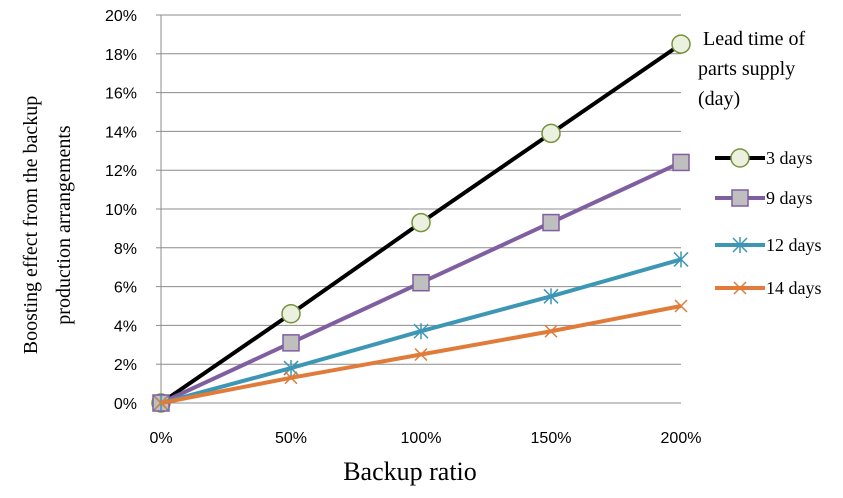 The width and height of the screenshot is (843, 498). I want to click on y-tick-label: 18%, so click(121, 55).